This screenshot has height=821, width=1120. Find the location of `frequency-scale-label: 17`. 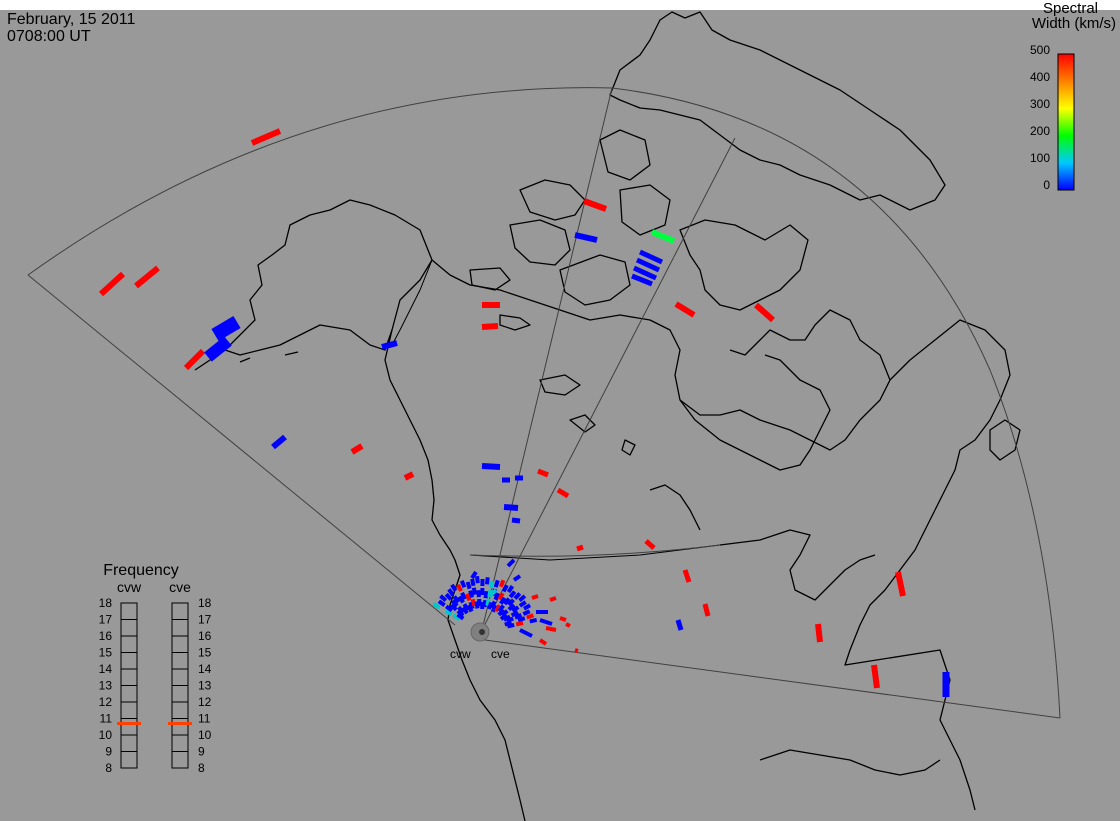

frequency-scale-label: 17 is located at coordinates (205, 620).